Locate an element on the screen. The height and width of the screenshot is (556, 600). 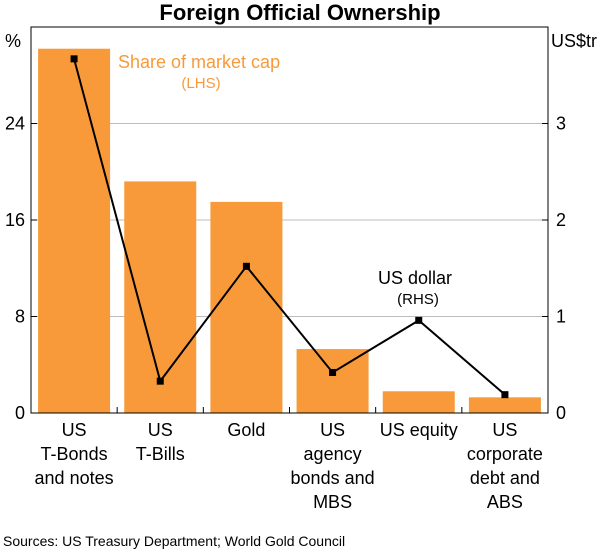
line-series-name: US dollar is located at coordinates (415, 278).